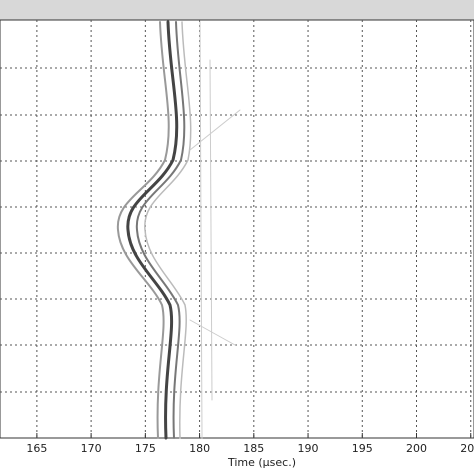 The height and width of the screenshot is (474, 474). I want to click on x-tick-label: 165, so click(36, 448).